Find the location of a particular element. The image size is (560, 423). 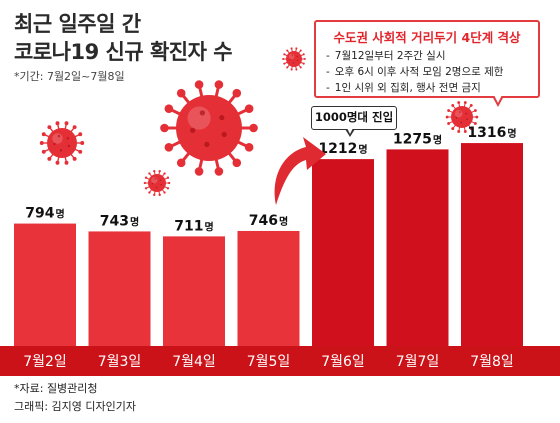

x-axis-labels: 7월2일 7월3일 7월4일 7월5일 7월6일 7월7일 7월8일 is located at coordinates (268, 362).